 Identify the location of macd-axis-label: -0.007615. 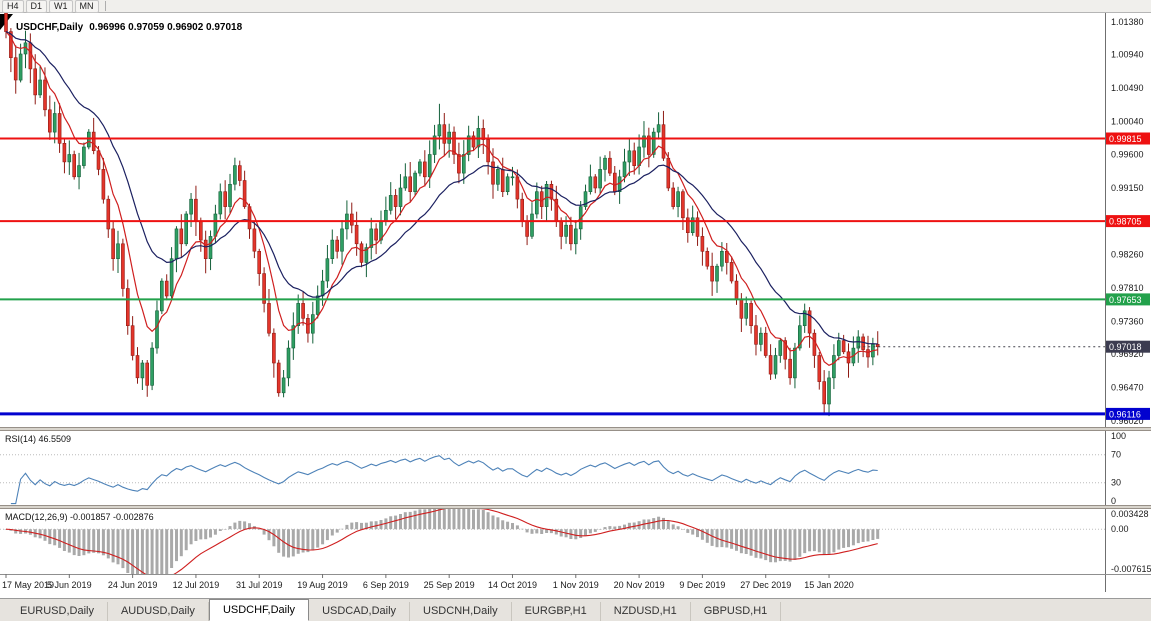
(1131, 569).